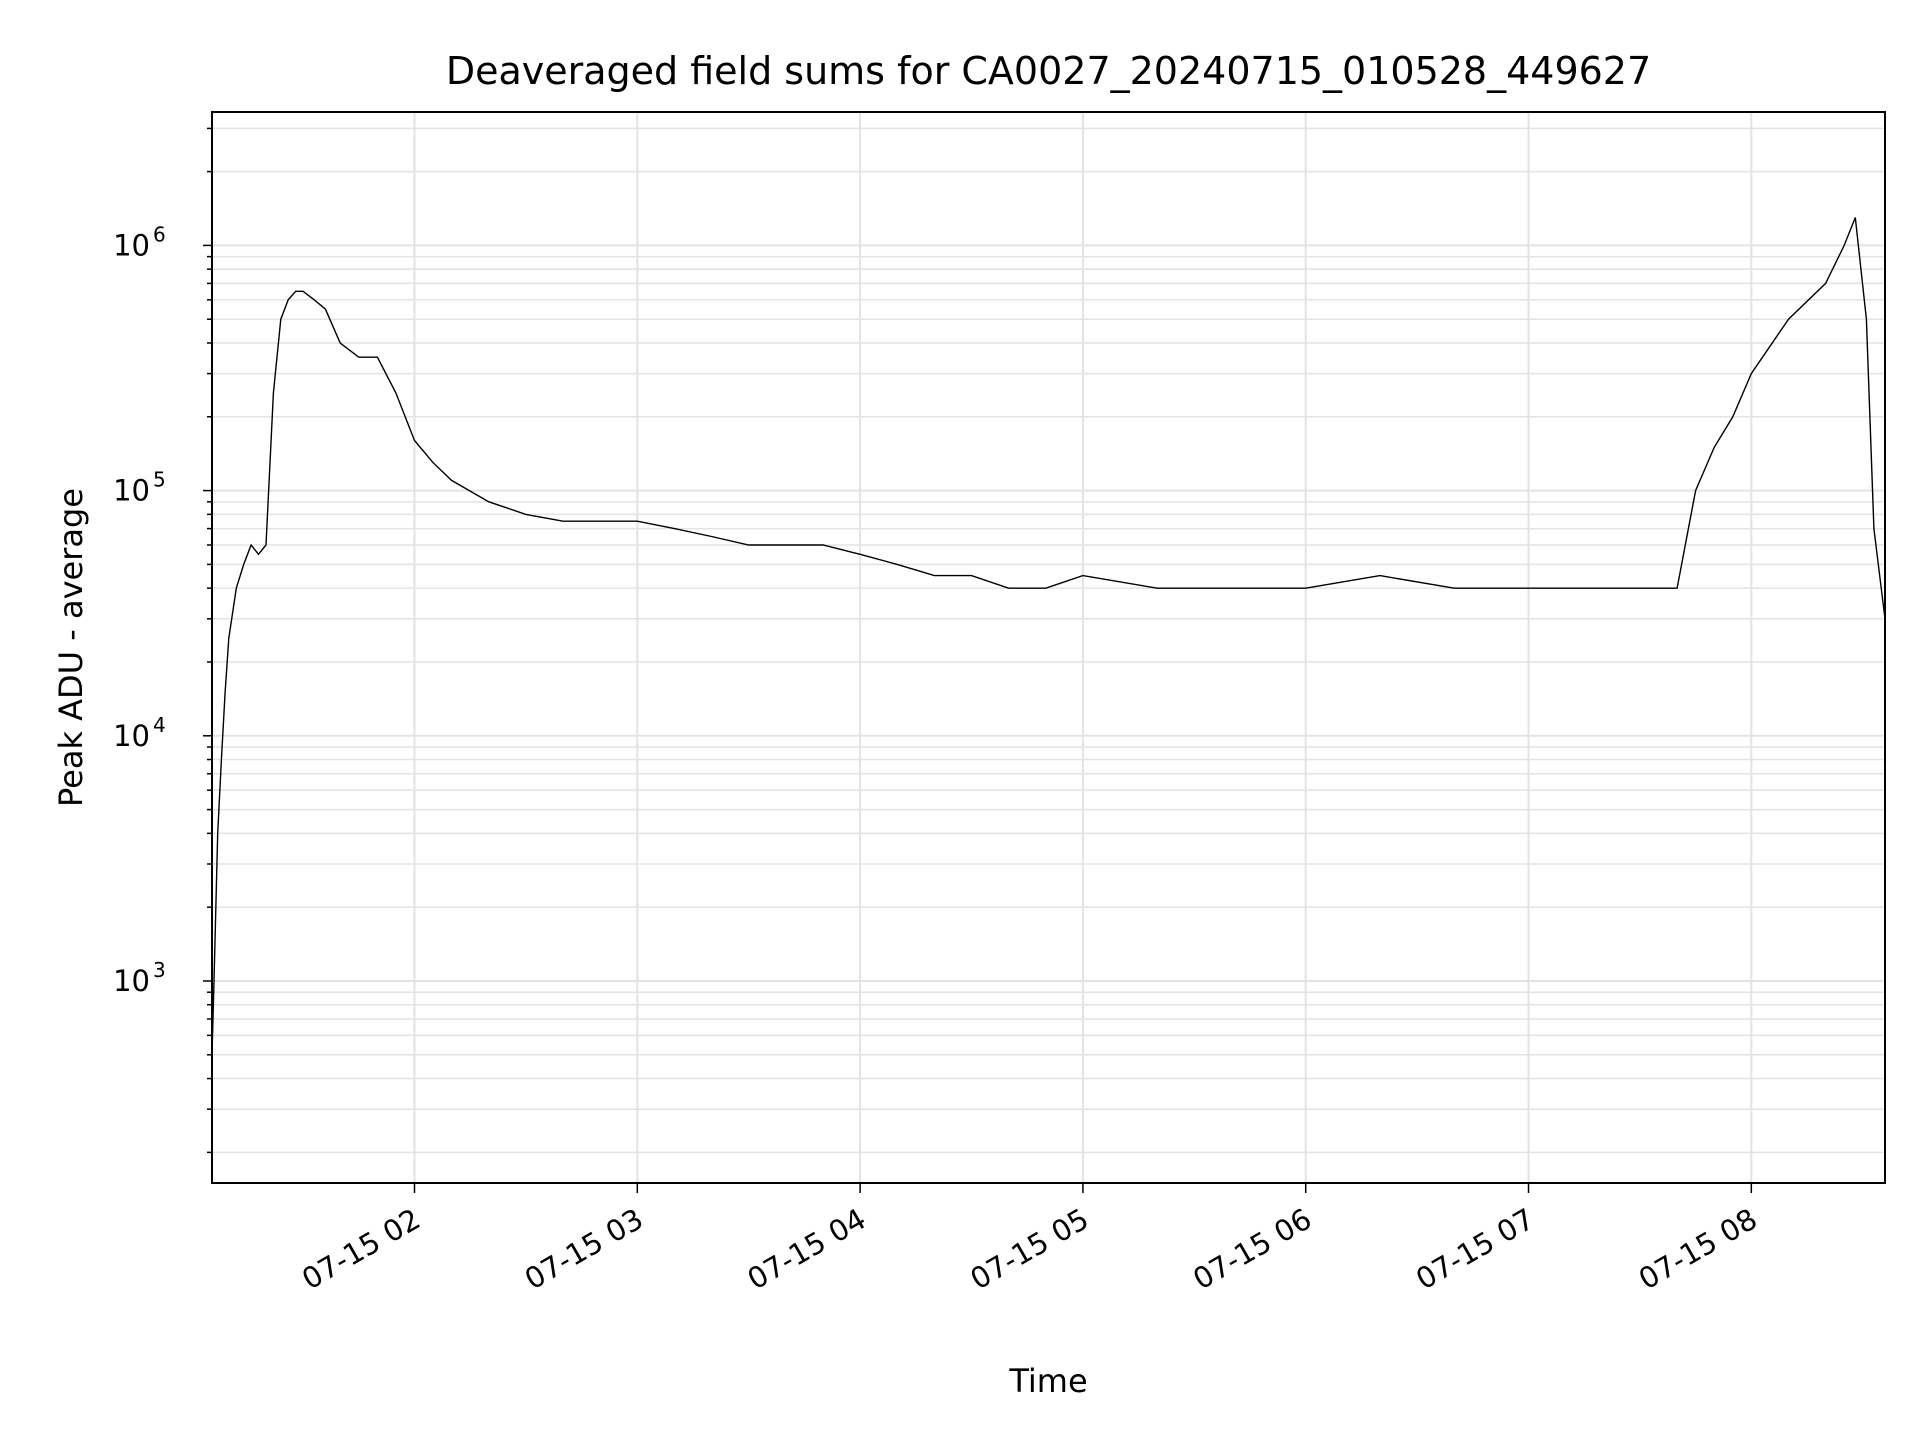  What do you see at coordinates (159, 970) in the screenshot?
I see `y-tick-label-exponent: 3` at bounding box center [159, 970].